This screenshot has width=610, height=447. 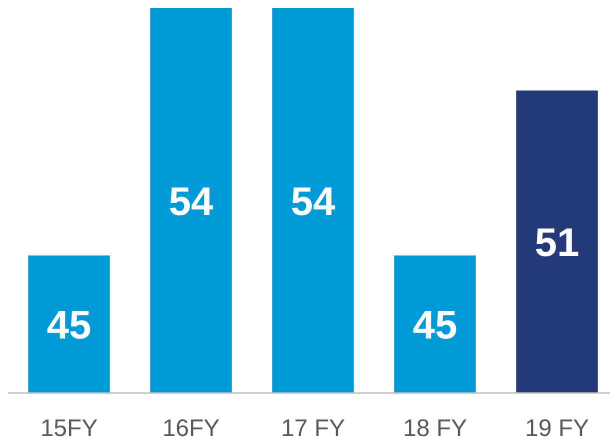 What do you see at coordinates (191, 428) in the screenshot?
I see `x-tick-label: 16FY` at bounding box center [191, 428].